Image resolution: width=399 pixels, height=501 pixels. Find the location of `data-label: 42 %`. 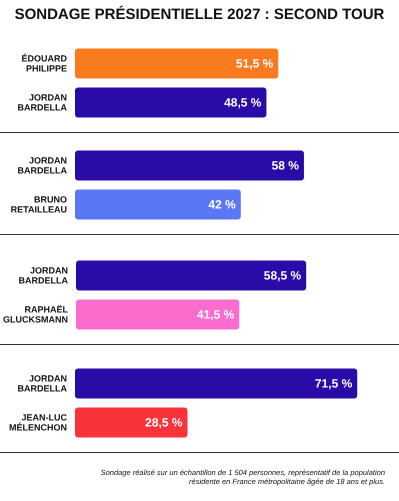

data-label: 42 % is located at coordinates (222, 205).